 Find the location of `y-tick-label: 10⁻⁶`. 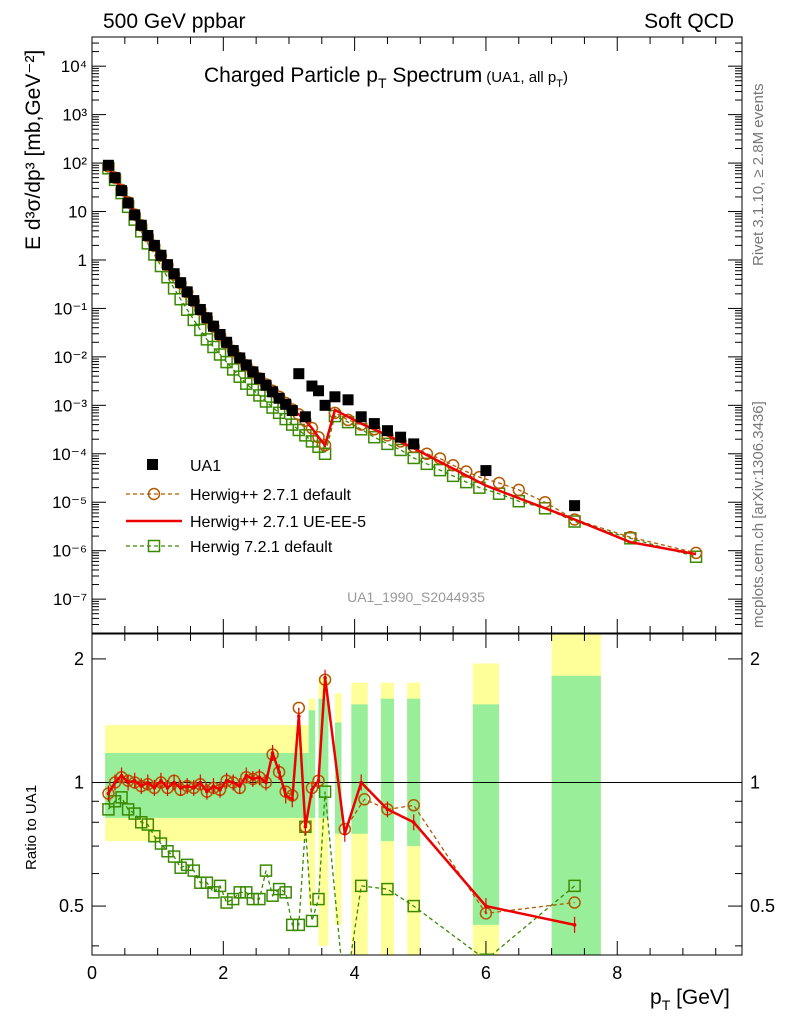

y-tick-label: 10⁻⁶ is located at coordinates (69, 551).